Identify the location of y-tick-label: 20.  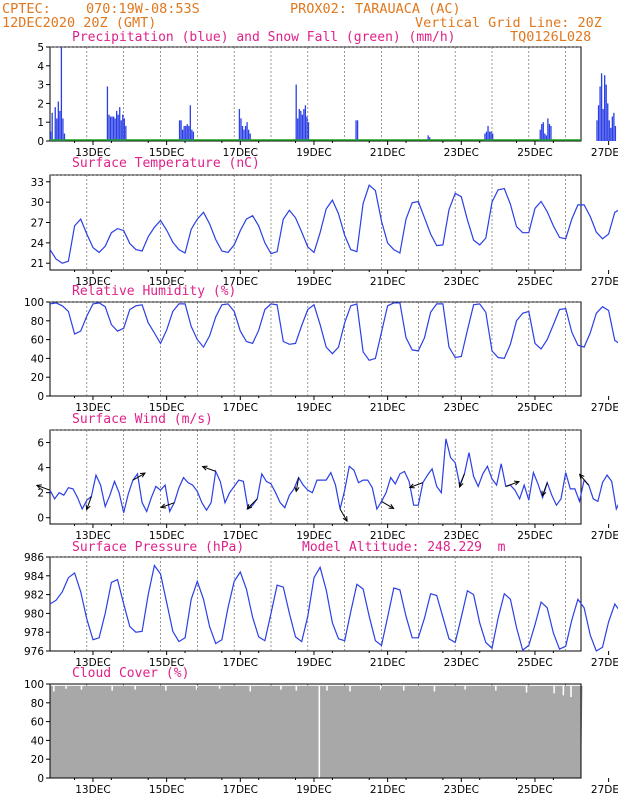
(37, 760).